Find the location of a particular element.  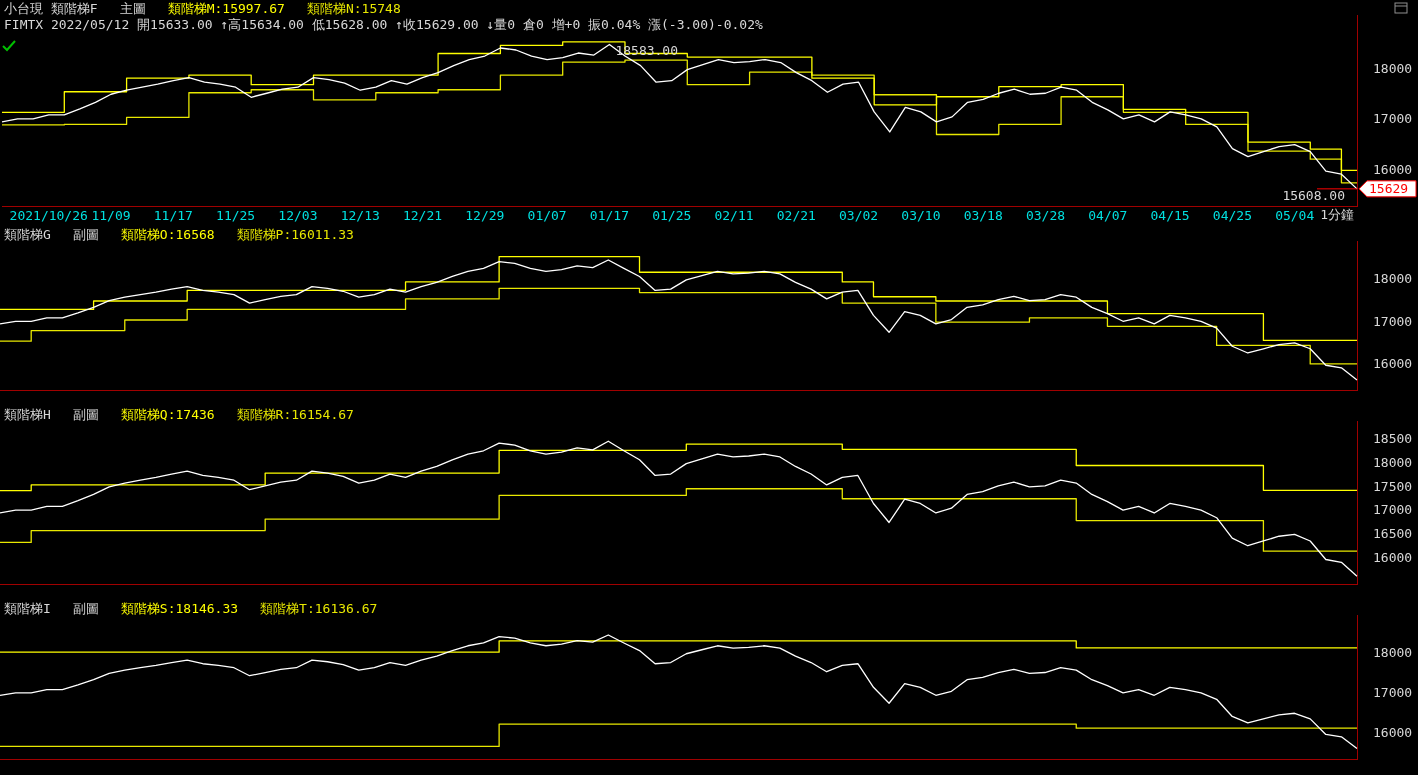

chart-title: 類階梯G is located at coordinates (27, 234).